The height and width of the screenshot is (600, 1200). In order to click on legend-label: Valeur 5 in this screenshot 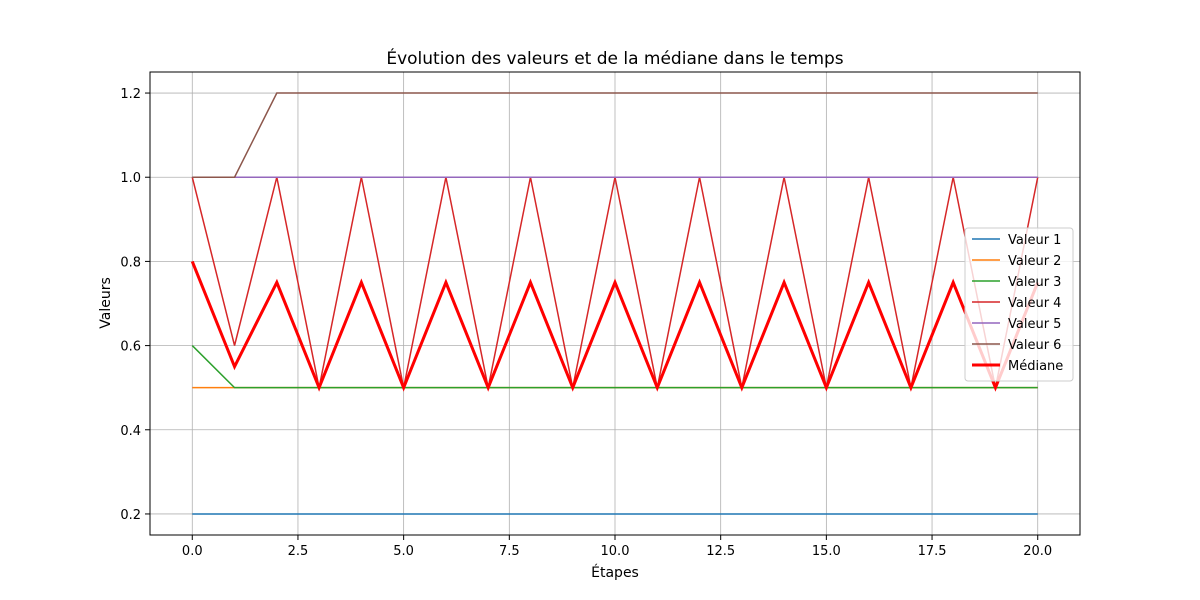, I will do `click(1034, 324)`.